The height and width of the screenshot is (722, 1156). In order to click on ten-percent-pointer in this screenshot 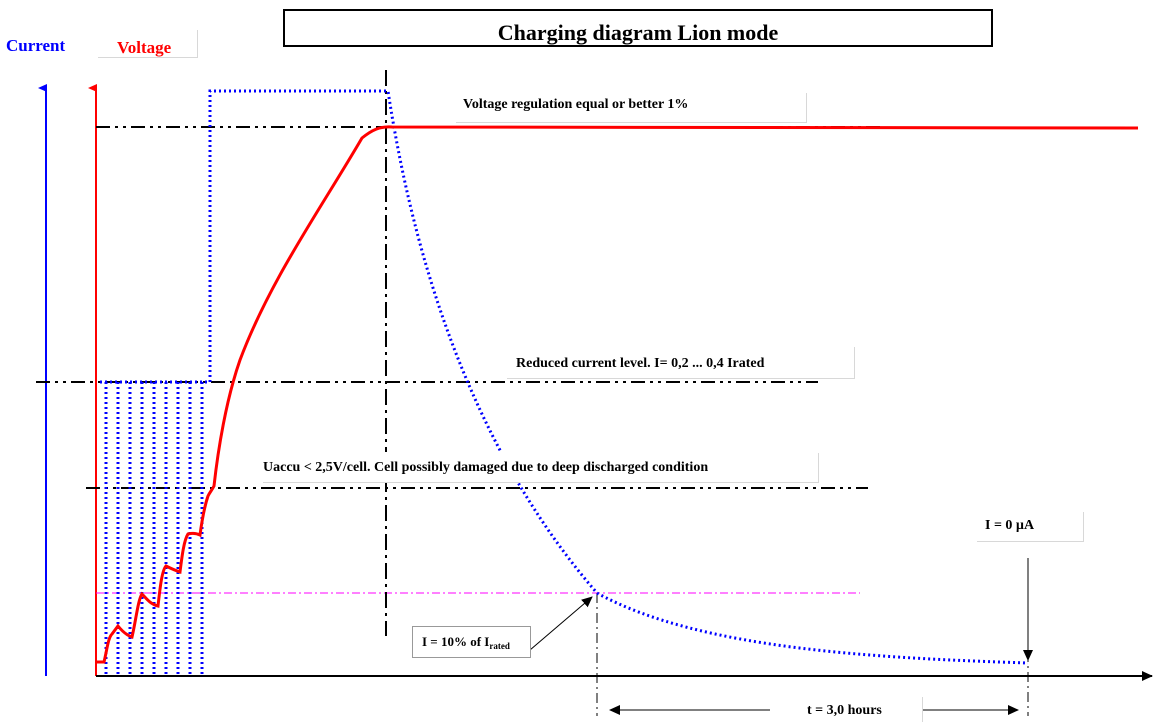, I will do `click(561, 623)`.